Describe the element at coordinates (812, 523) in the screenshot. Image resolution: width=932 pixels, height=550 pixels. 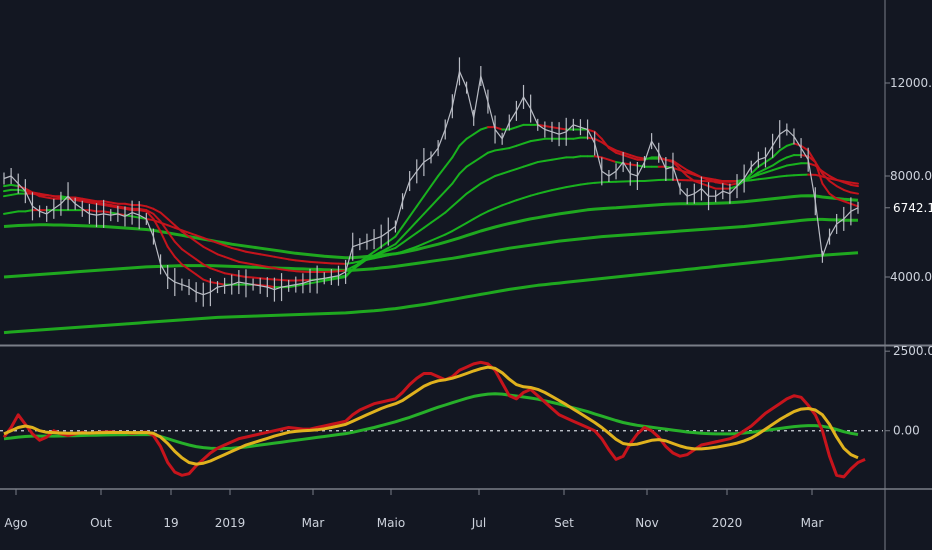
I see `time-axis-tick-label: Mar` at that location.